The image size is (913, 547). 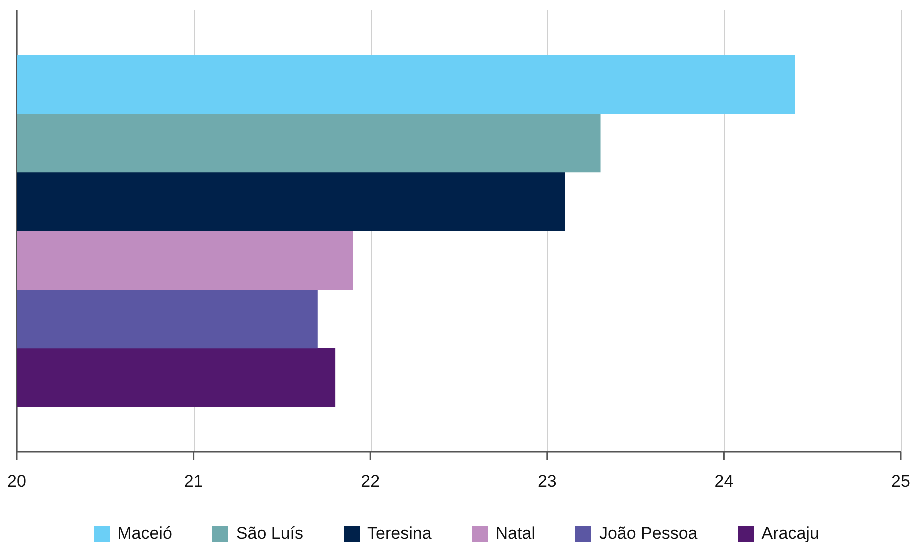 I want to click on x-tick-label: 20, so click(x=17, y=481).